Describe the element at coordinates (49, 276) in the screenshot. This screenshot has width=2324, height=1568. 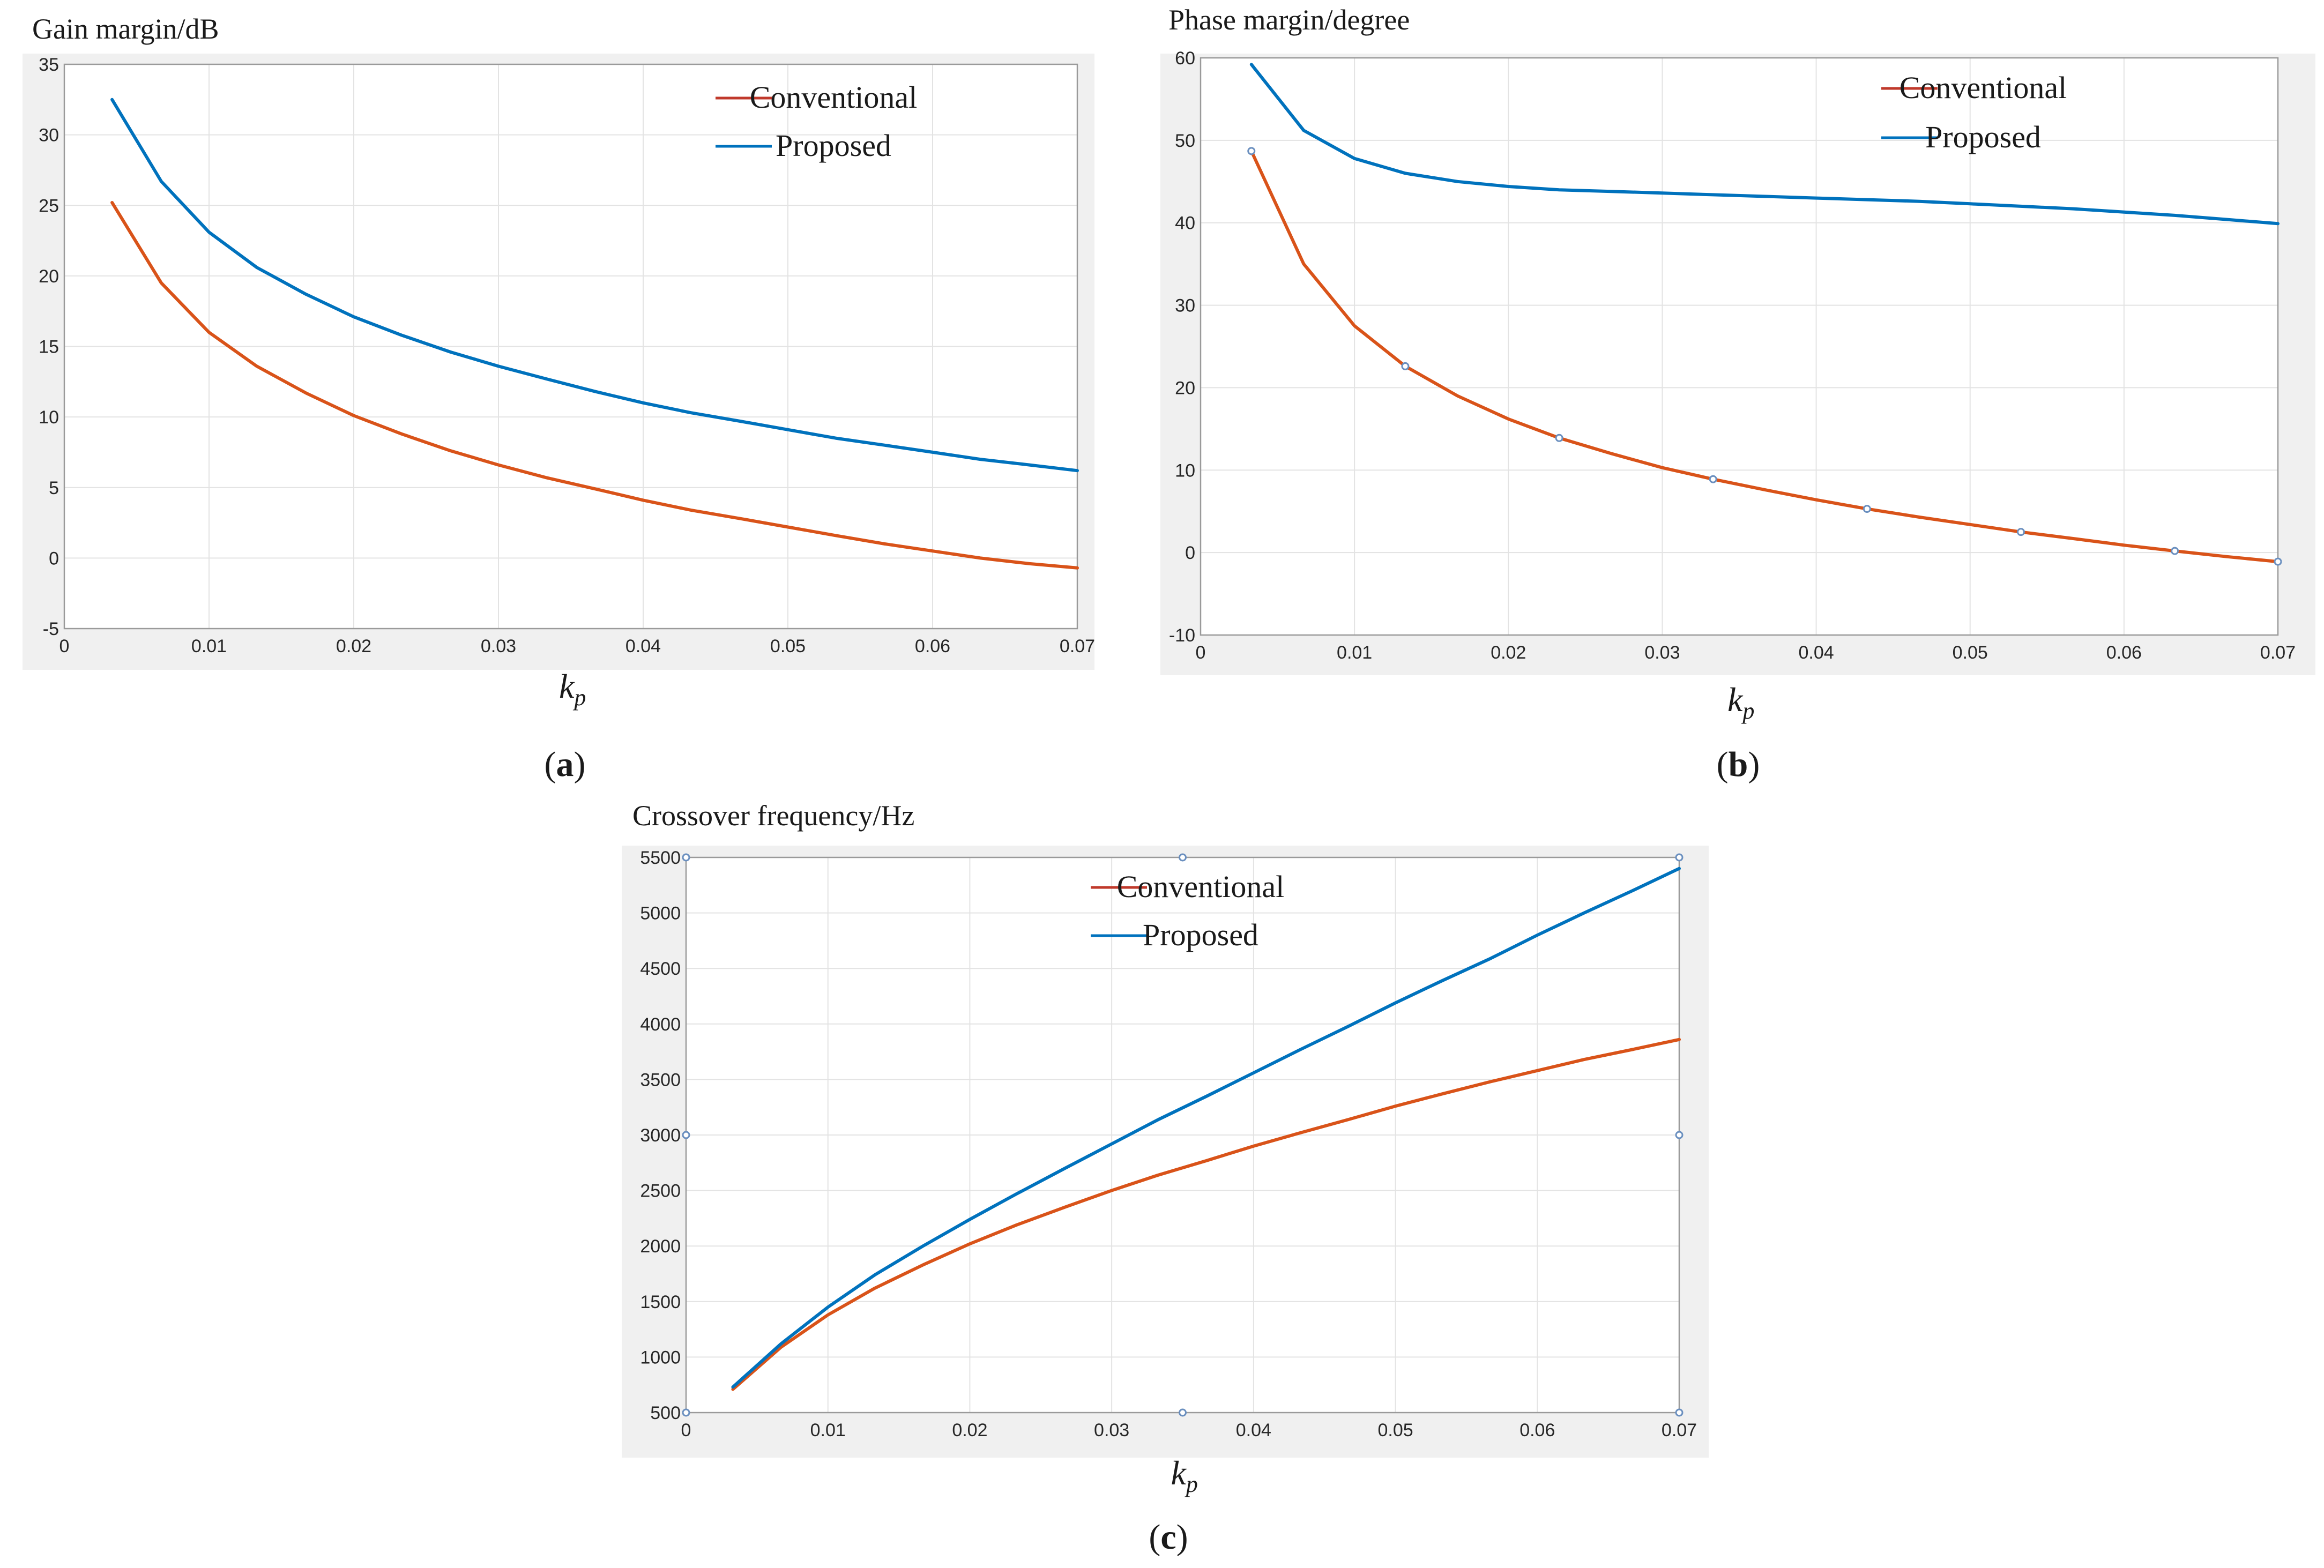
I see `y-tick-label: 20` at that location.